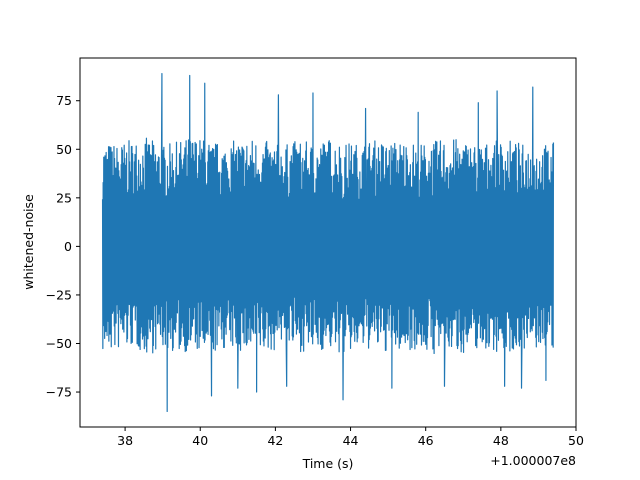 The height and width of the screenshot is (480, 640). Describe the element at coordinates (64, 197) in the screenshot. I see `y-tick-label: 25` at that location.